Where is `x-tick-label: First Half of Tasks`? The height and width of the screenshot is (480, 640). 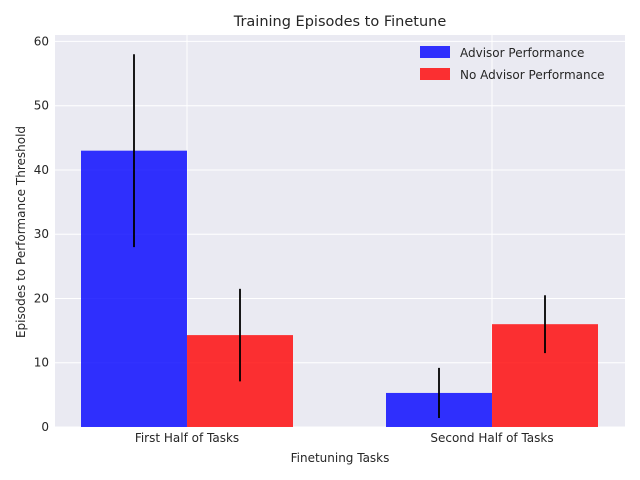
x-tick-label: First Half of Tasks is located at coordinates (187, 438).